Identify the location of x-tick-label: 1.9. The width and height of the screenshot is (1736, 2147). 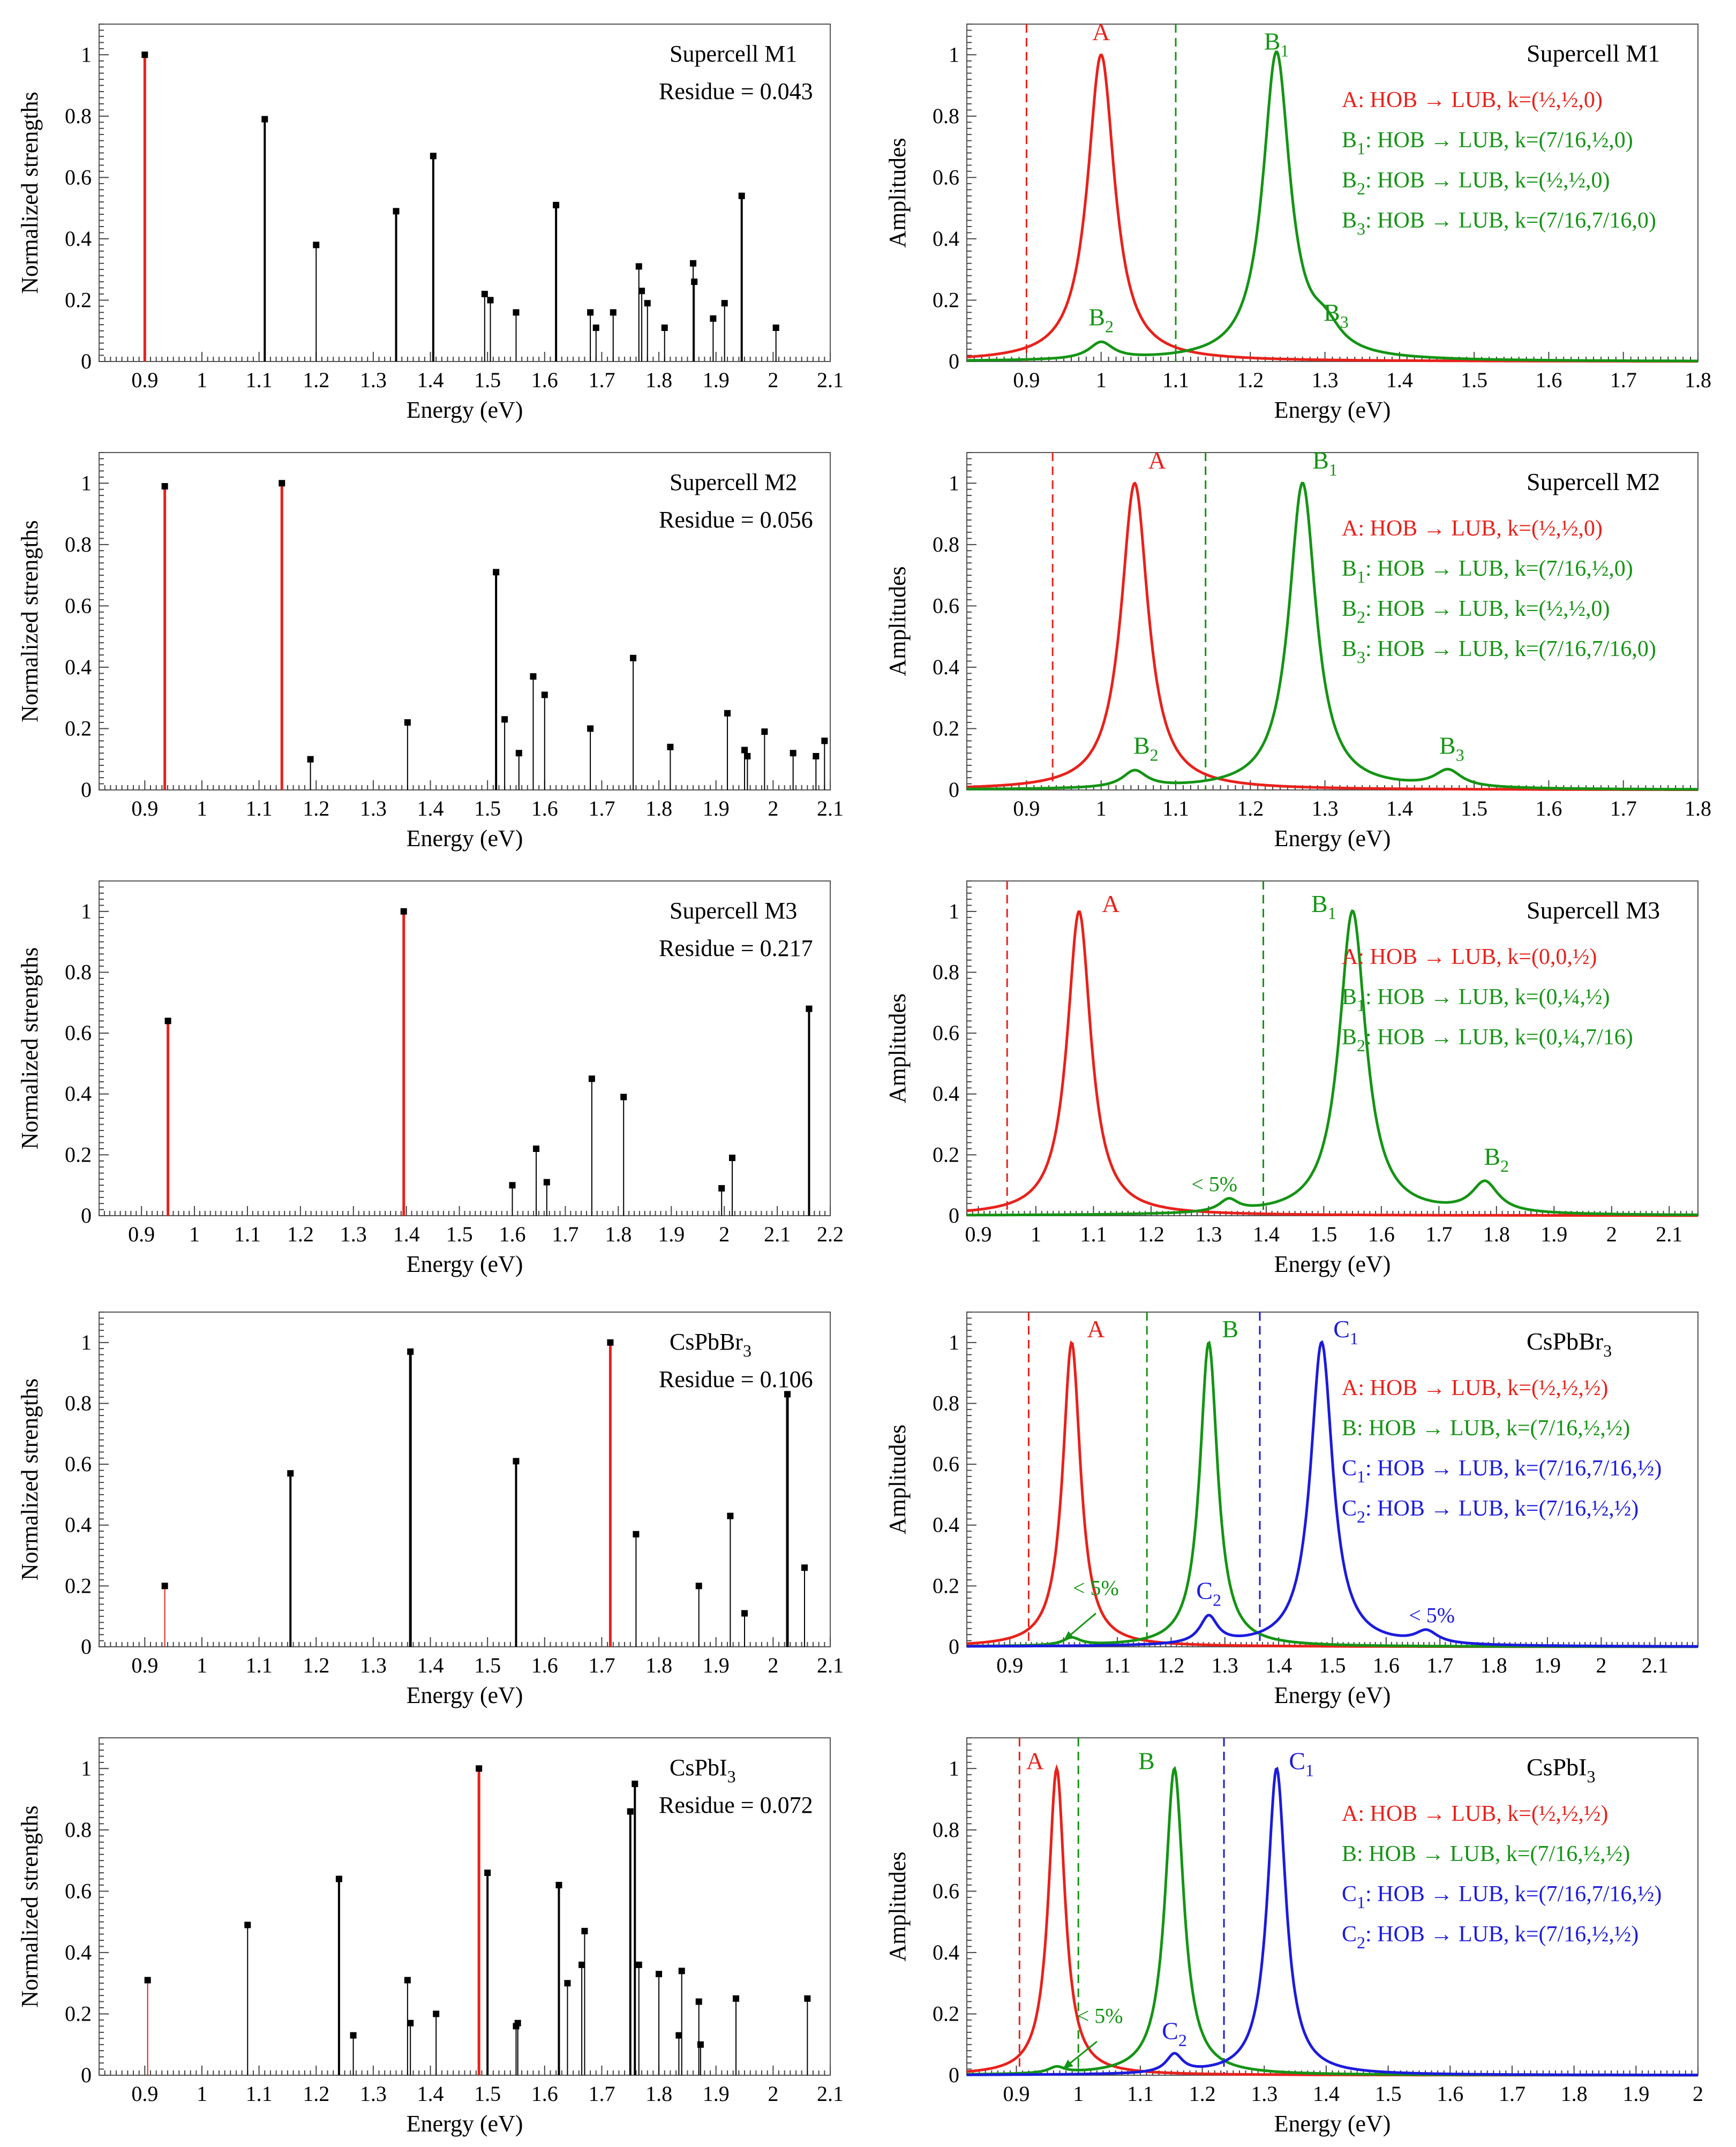
(672, 1234).